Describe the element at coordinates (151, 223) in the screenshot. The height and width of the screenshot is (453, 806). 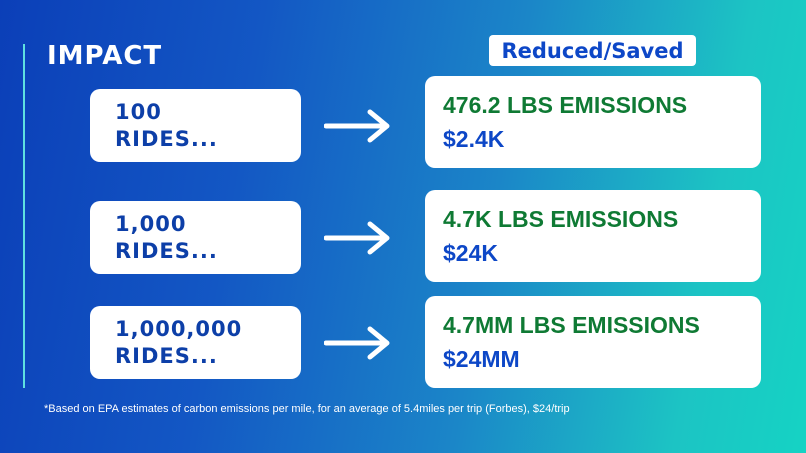
I see `rides-count: 1,000` at that location.